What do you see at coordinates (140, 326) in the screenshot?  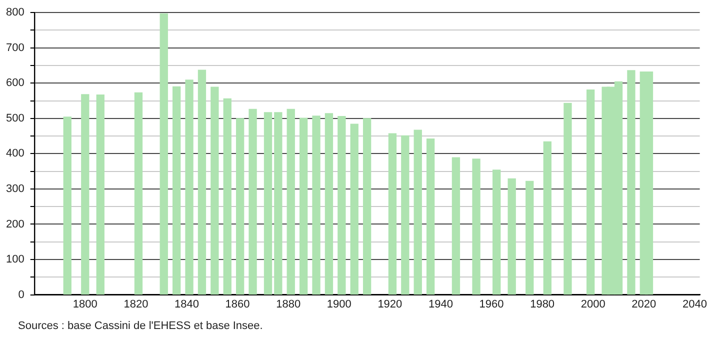 I see `source-note: Sources : base Cassini de l'EHESS et base Insee.` at bounding box center [140, 326].